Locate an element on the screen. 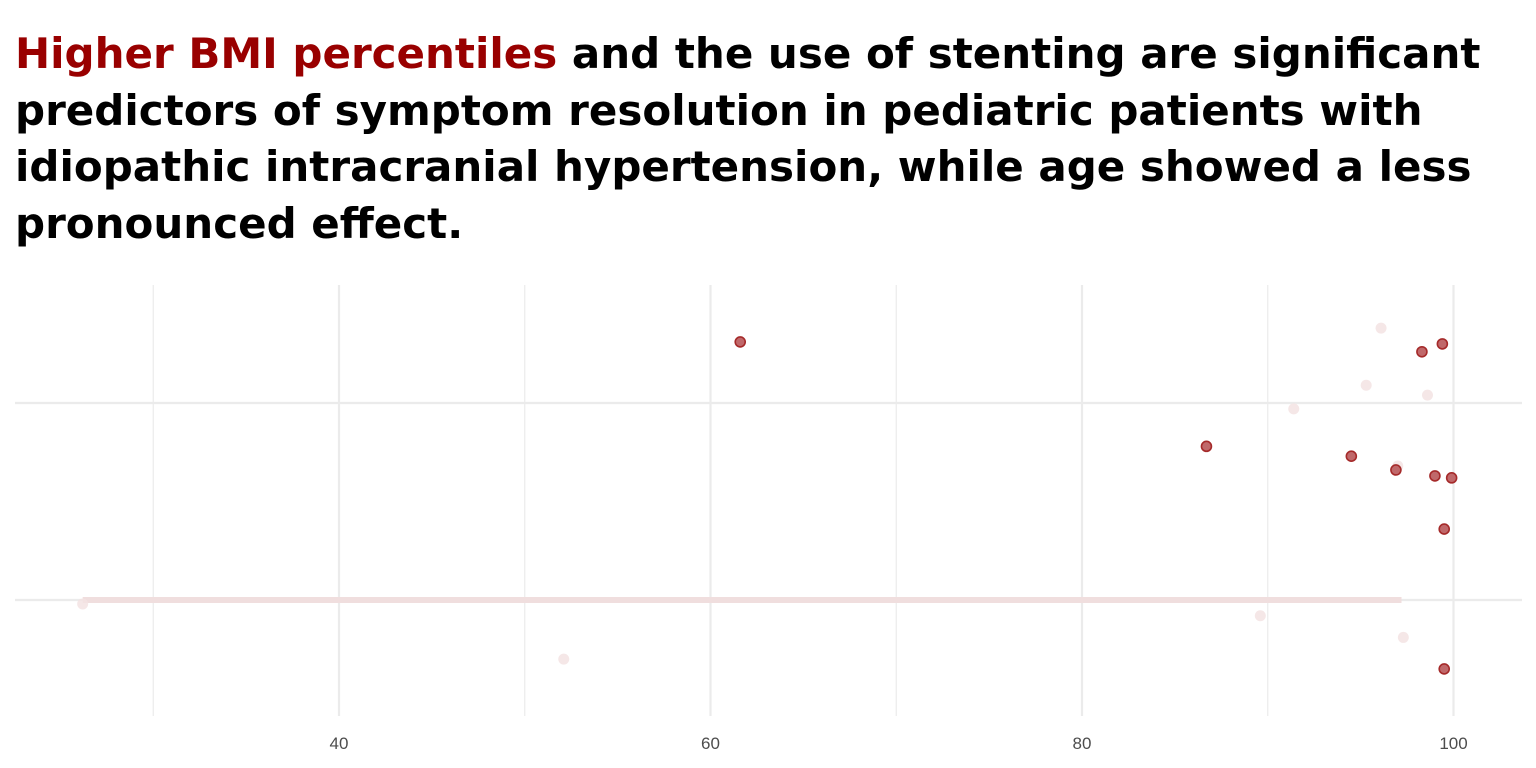 This screenshot has width=1536, height=768. x-tick-label: 80 is located at coordinates (1082, 743).